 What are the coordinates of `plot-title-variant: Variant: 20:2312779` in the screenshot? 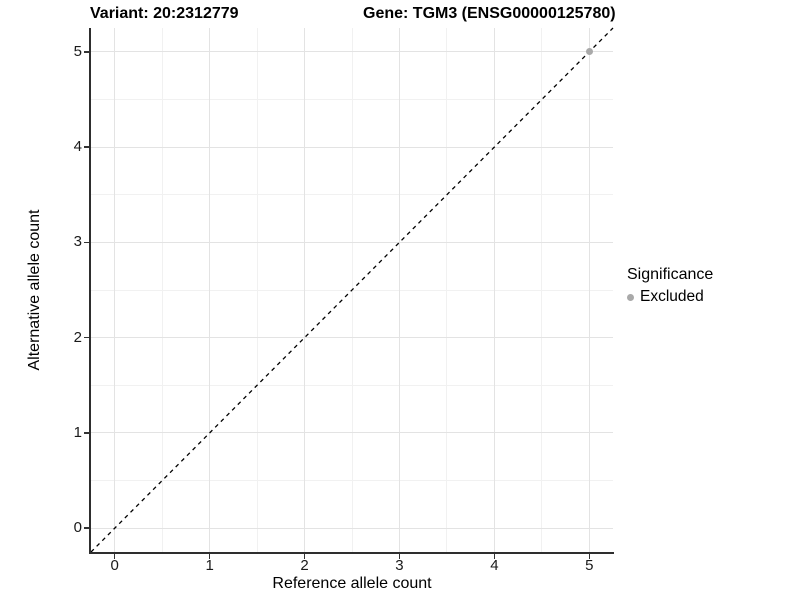 It's located at (164, 13).